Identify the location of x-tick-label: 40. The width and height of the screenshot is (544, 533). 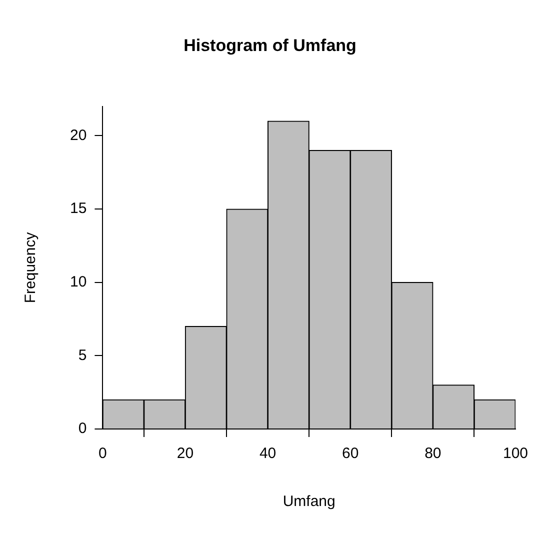
(267, 453).